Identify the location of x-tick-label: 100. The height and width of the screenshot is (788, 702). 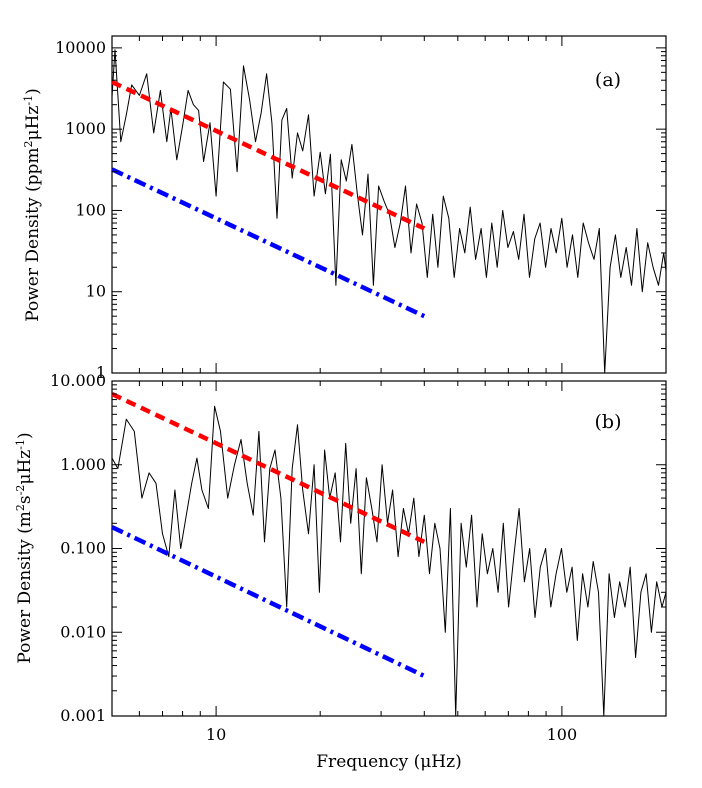
(562, 734).